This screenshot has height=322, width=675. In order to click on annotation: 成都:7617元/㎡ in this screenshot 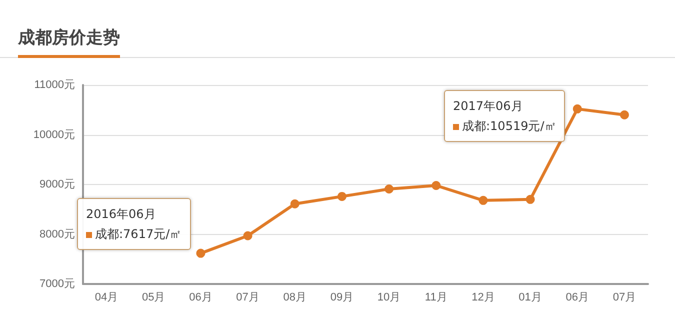, I will do `click(138, 234)`.